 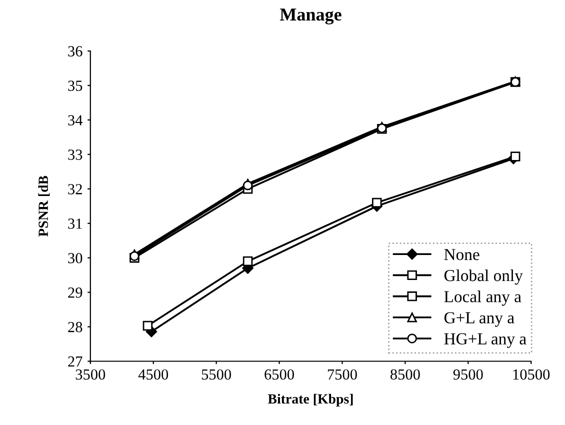 What do you see at coordinates (342, 374) in the screenshot?
I see `x-tick-label: 7500` at bounding box center [342, 374].